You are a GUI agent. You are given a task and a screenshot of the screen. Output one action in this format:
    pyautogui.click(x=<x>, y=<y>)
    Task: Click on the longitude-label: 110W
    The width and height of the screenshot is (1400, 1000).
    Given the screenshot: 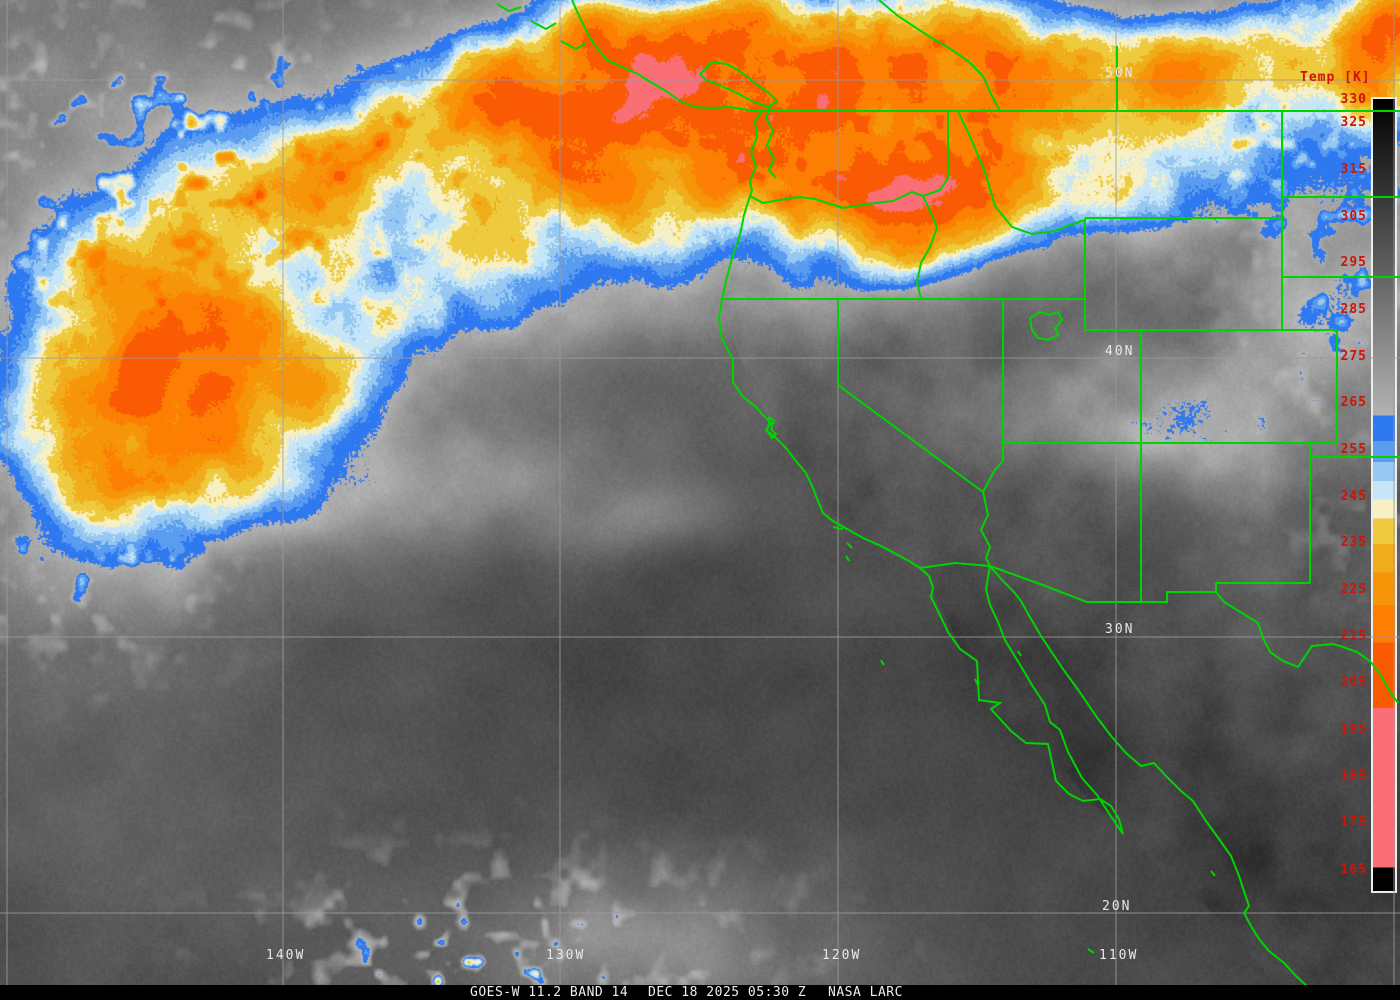 What is the action you would take?
    pyautogui.click(x=1119, y=955)
    